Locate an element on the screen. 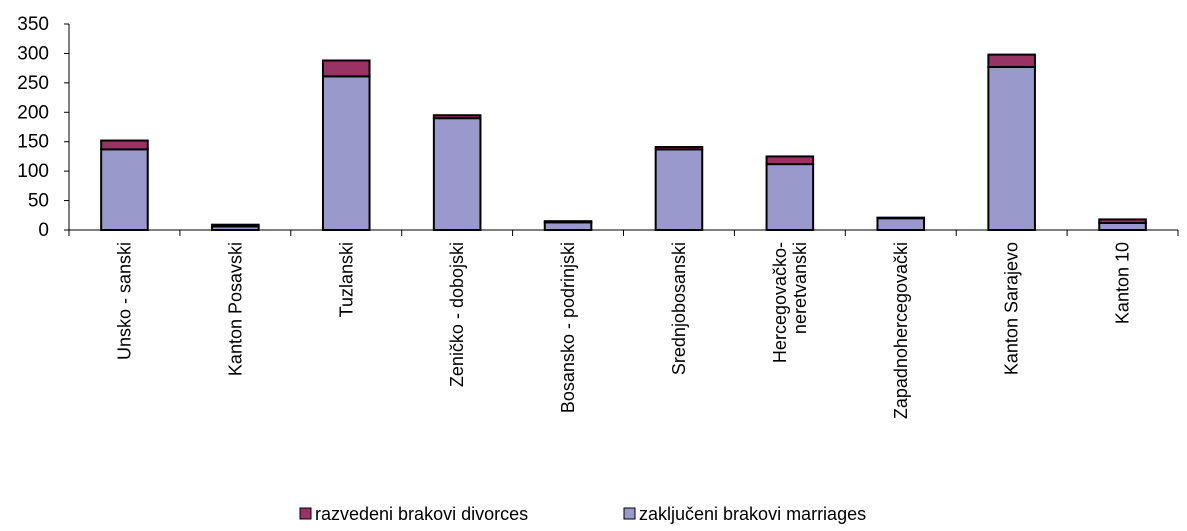 This screenshot has height=531, width=1187. x-category-label: Hercegovačko-neretvanski is located at coordinates (790, 302).